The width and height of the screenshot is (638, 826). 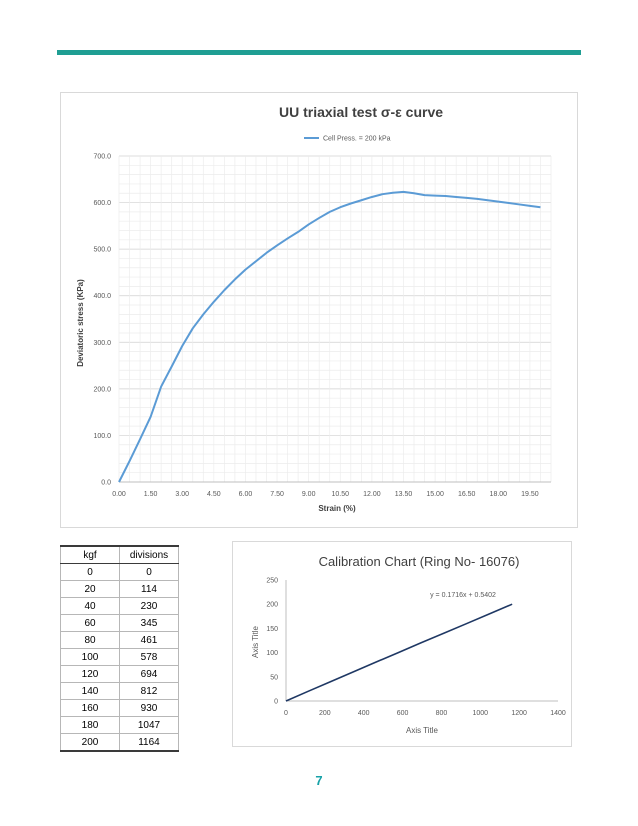 What do you see at coordinates (90, 623) in the screenshot?
I see `cell-kgf: 60` at bounding box center [90, 623].